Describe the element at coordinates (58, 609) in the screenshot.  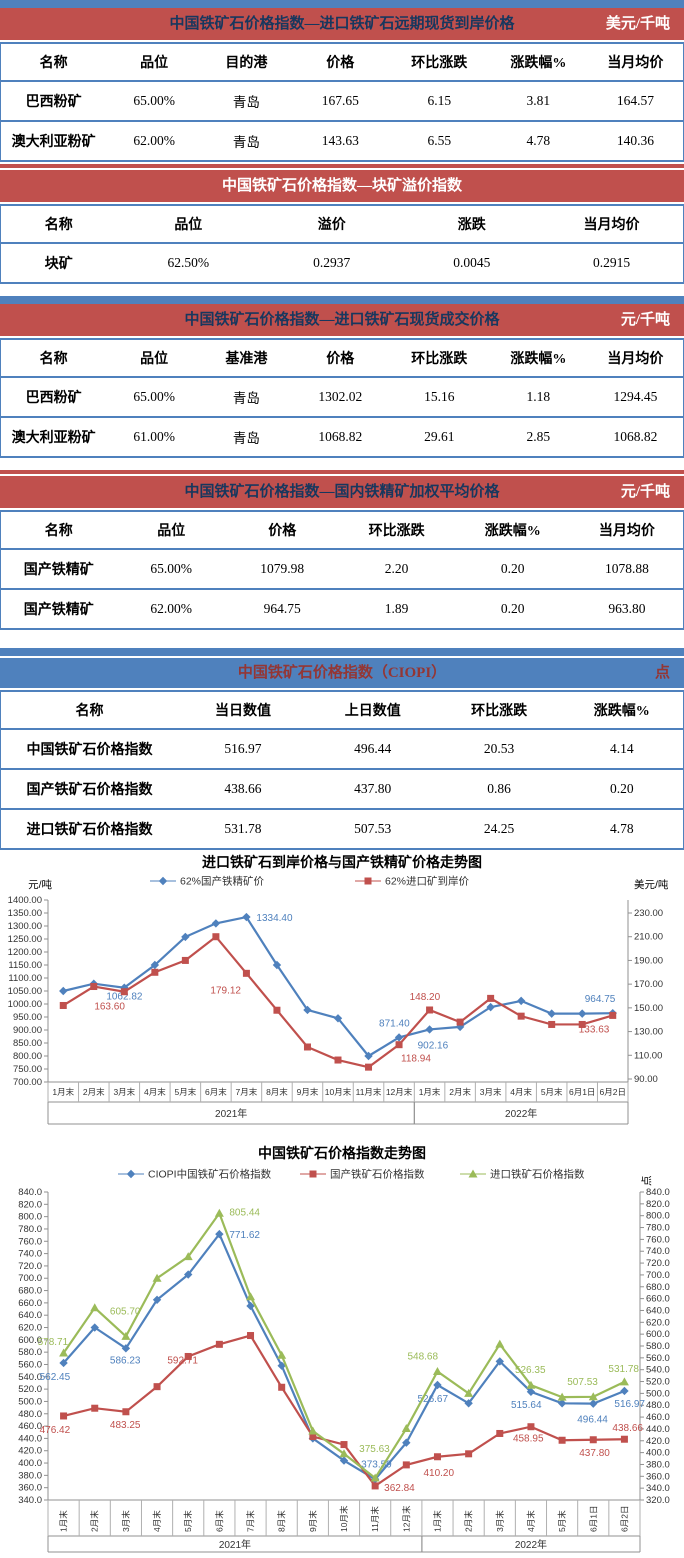
I see `row-name-cell: 国产铁精矿` at that location.